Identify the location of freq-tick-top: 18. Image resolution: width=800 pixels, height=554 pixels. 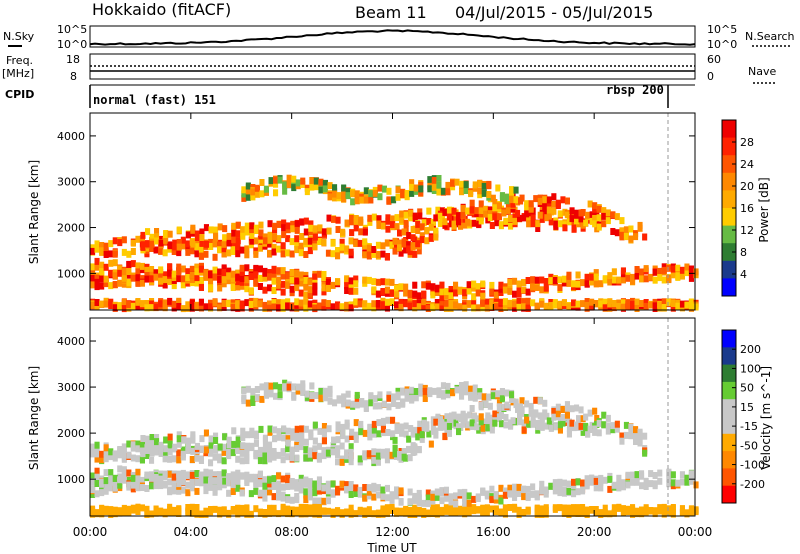
(73, 59).